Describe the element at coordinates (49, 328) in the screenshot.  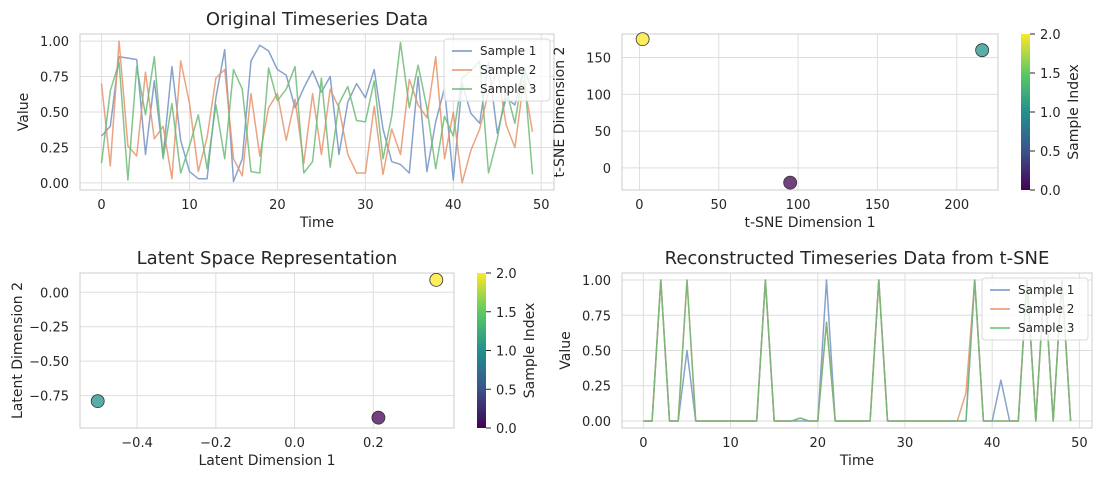
I see `y-tick-label: −0.25` at that location.